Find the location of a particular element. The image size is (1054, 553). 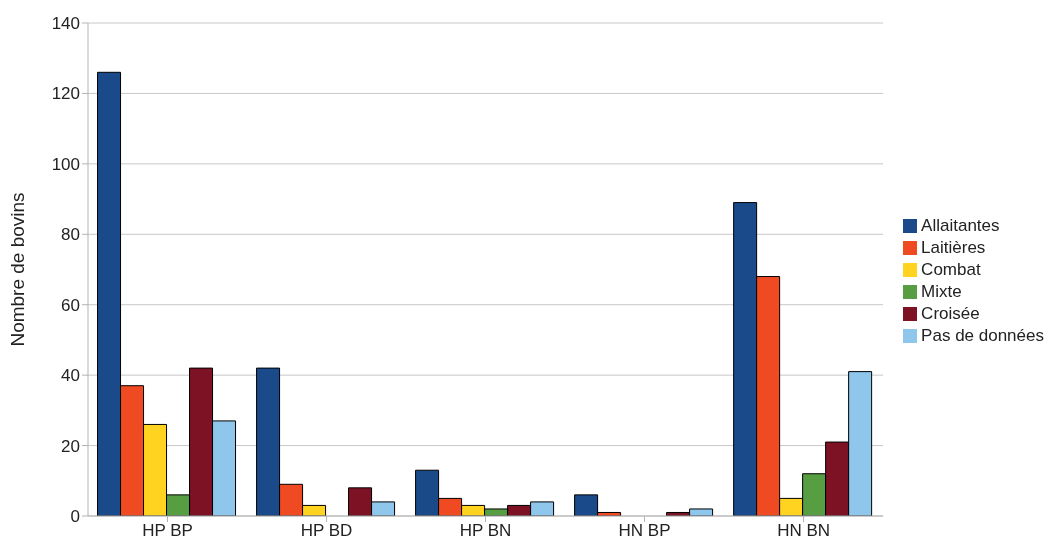

x-tick-label: HN BN is located at coordinates (804, 531).